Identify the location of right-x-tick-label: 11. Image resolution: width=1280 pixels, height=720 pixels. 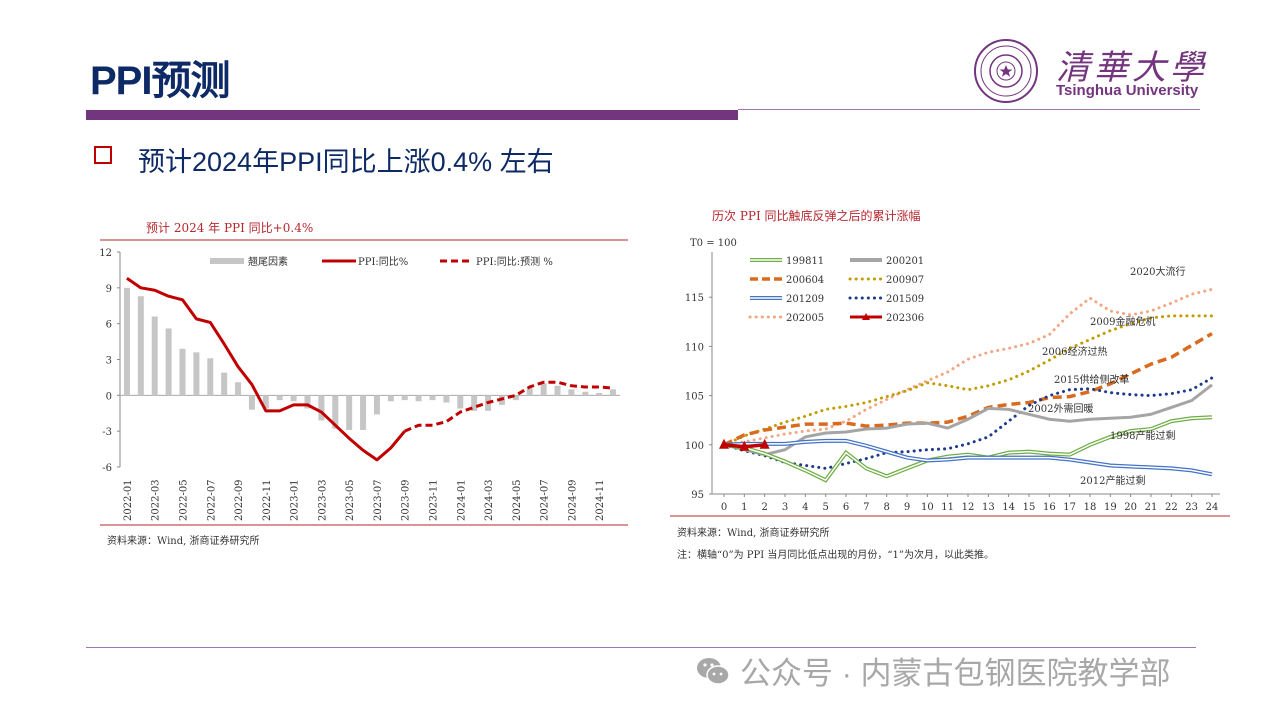
(947, 507).